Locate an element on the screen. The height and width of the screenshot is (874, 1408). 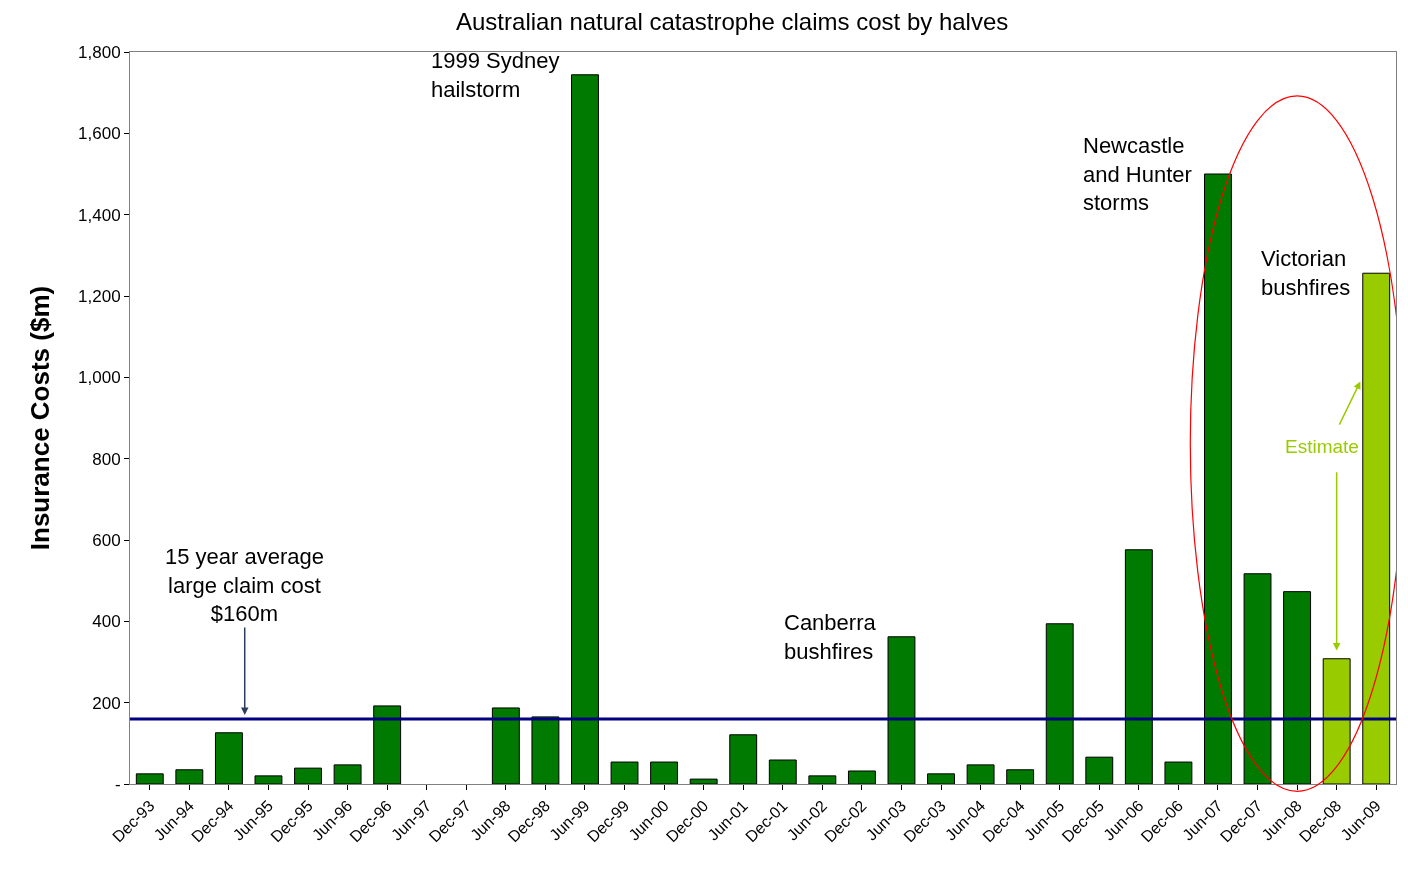
y-tick-label: 1,200 is located at coordinates (99, 296).